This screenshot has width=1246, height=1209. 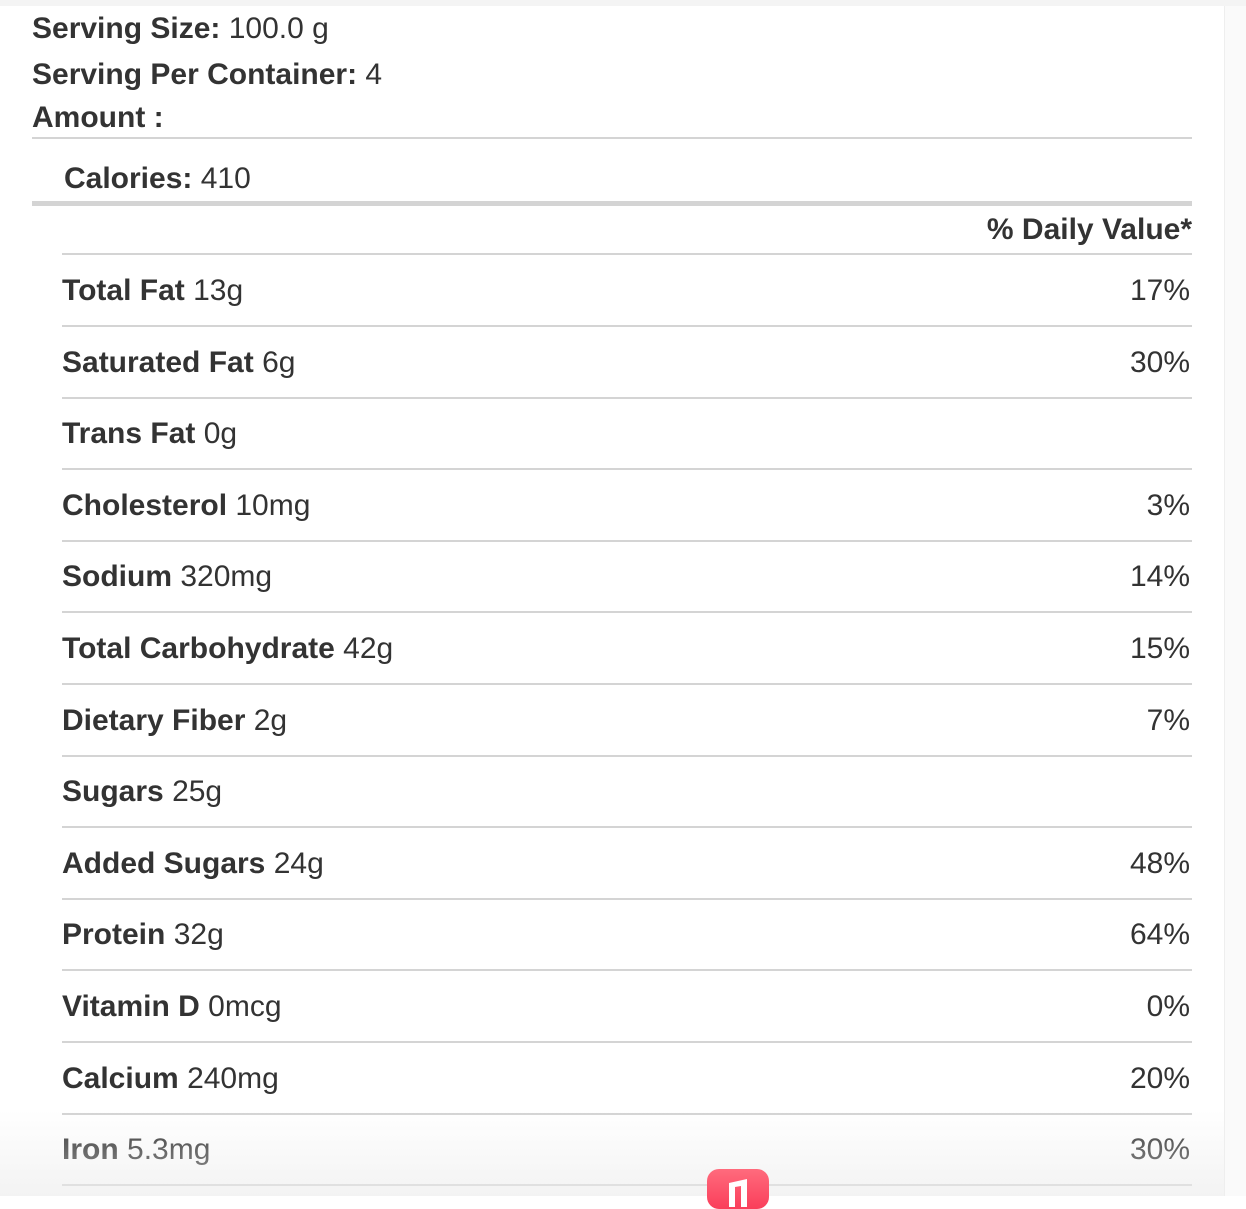 What do you see at coordinates (164, 863) in the screenshot?
I see `nutrient-name: Added Sugars` at bounding box center [164, 863].